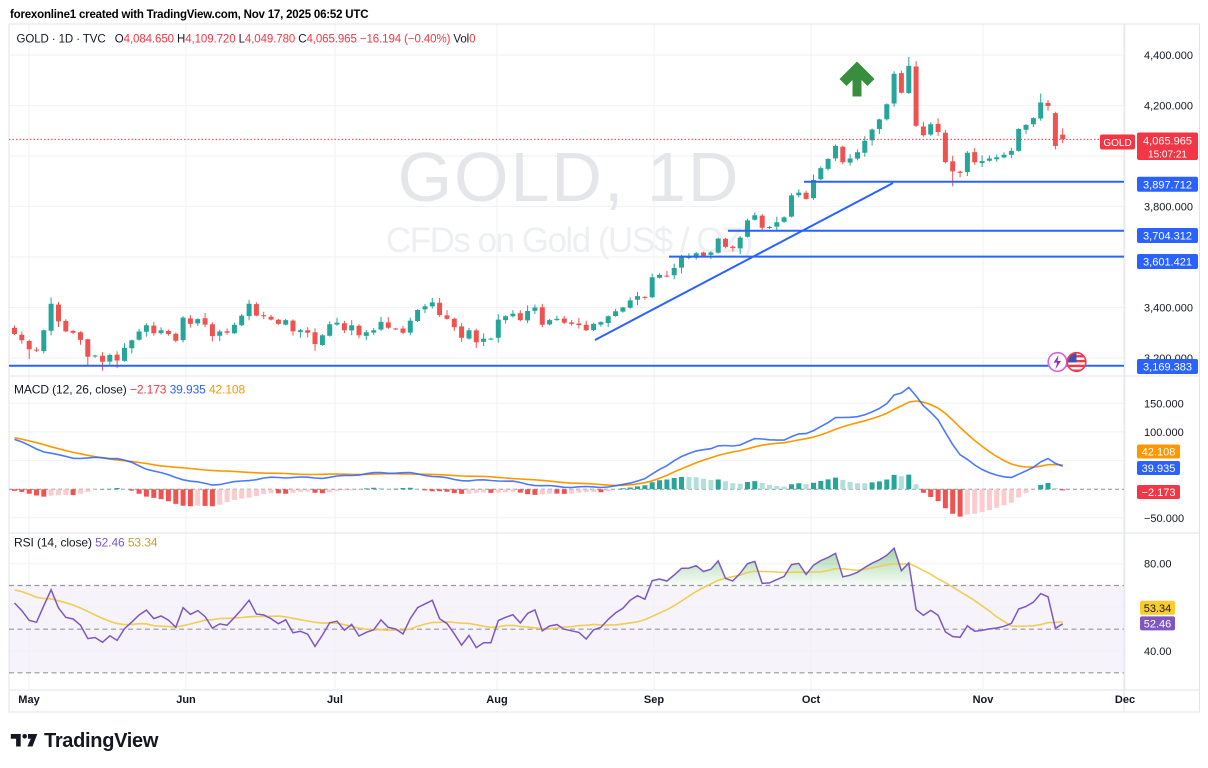 This screenshot has height=768, width=1208. I want to click on svg-text: May, so click(29, 700).